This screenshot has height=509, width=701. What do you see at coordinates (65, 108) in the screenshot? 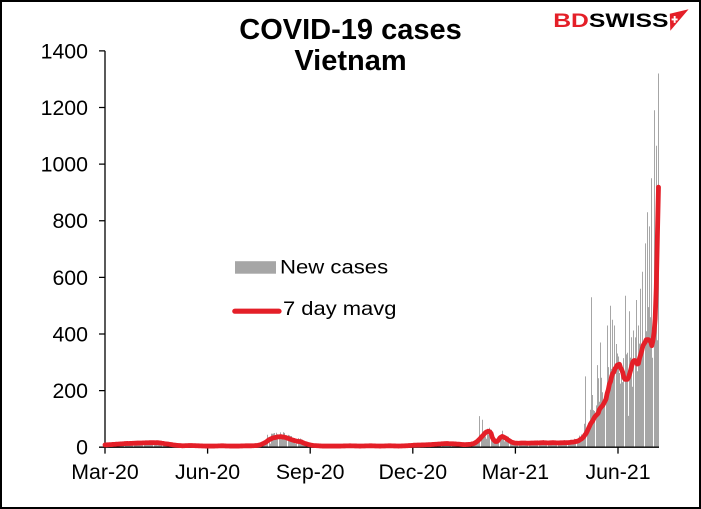
I see `svg-text: 1200` at bounding box center [65, 108].